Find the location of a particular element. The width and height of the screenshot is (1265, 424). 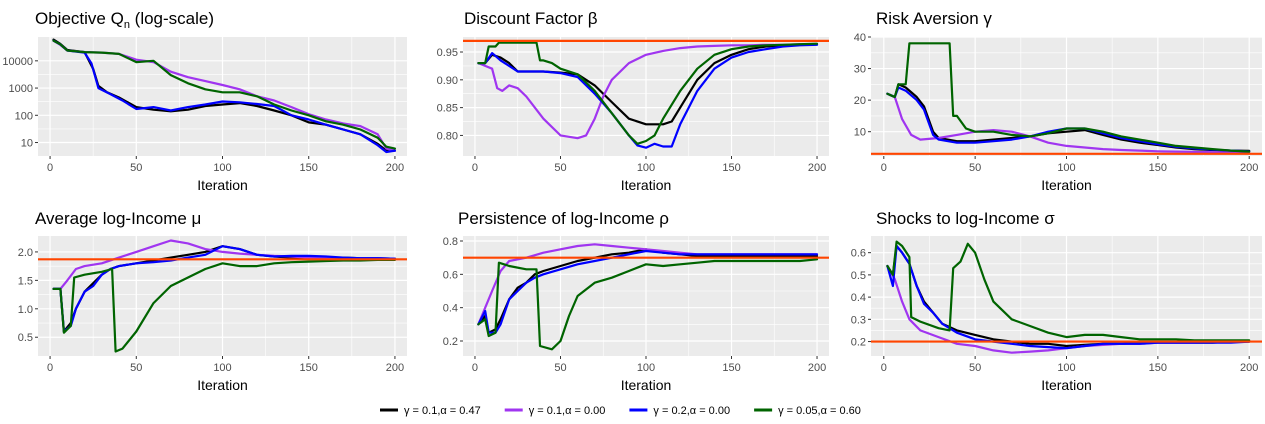

y-tick-label: 10000 is located at coordinates (17, 62).